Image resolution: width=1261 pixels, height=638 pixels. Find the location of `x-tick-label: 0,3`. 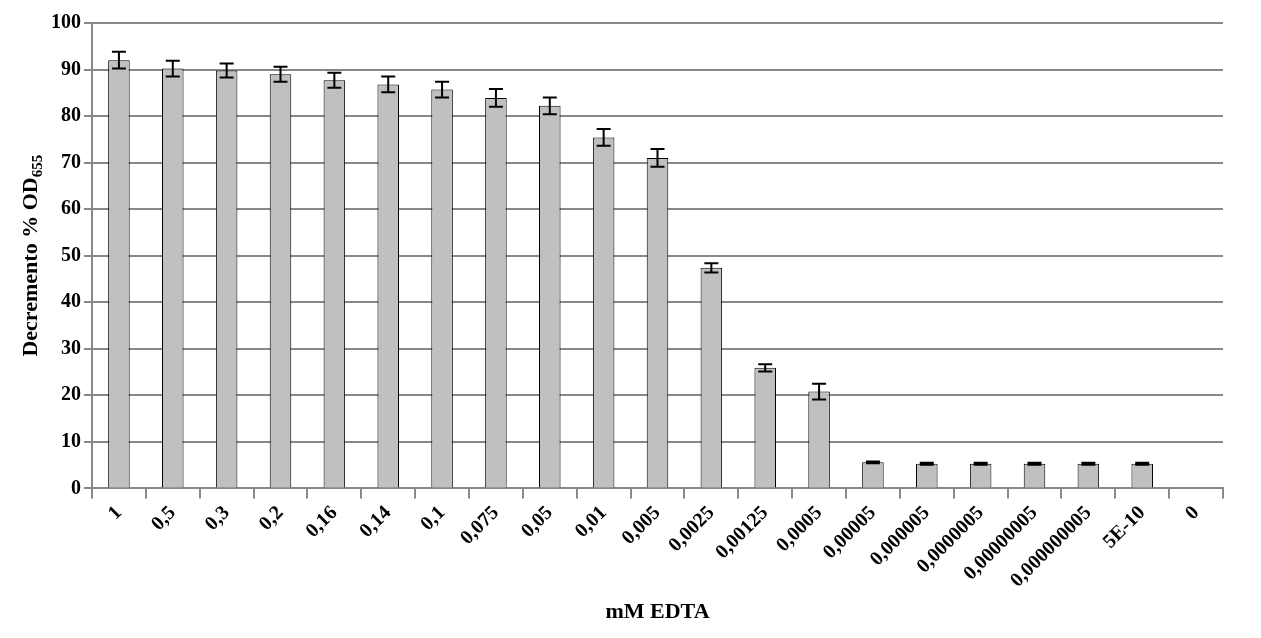

x-tick-label: 0,3 is located at coordinates (216, 517).